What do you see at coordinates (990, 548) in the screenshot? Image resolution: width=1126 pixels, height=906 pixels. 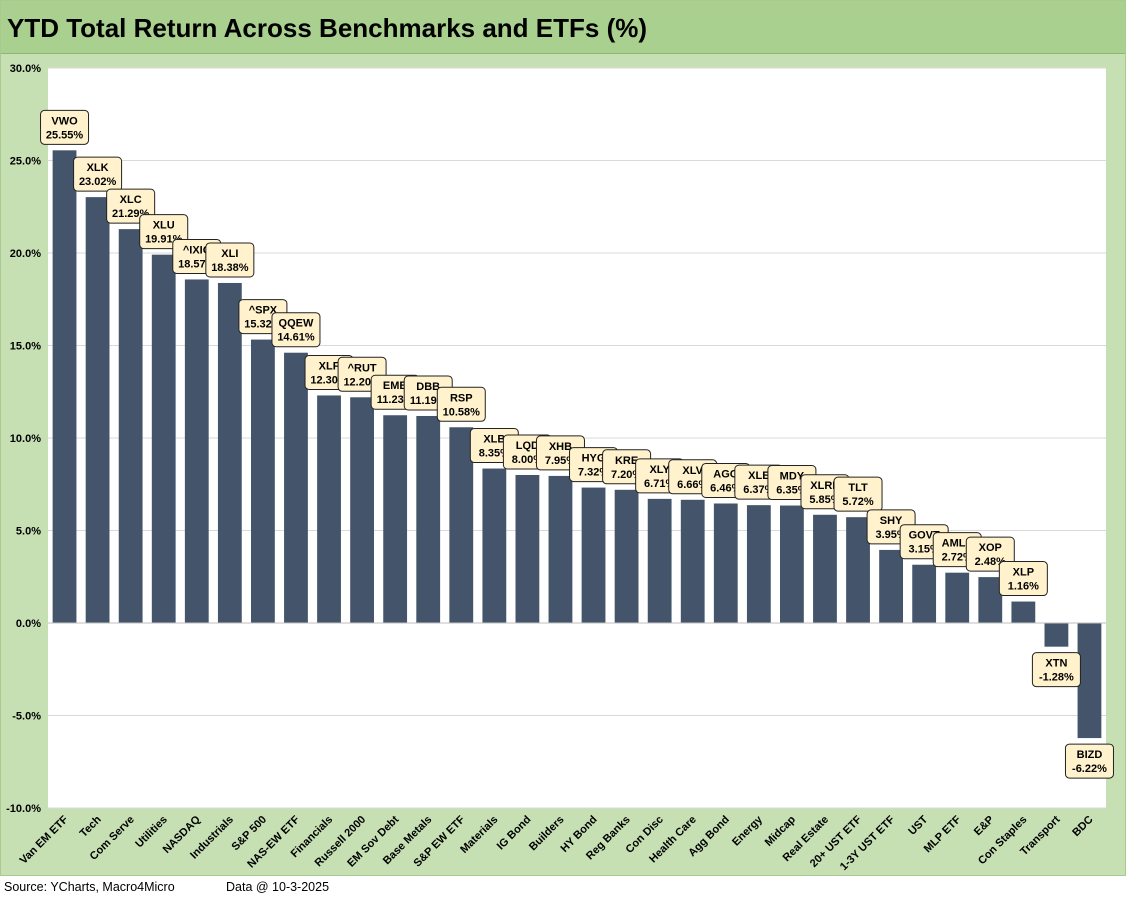 I see `ticker-label: XOP` at bounding box center [990, 548].